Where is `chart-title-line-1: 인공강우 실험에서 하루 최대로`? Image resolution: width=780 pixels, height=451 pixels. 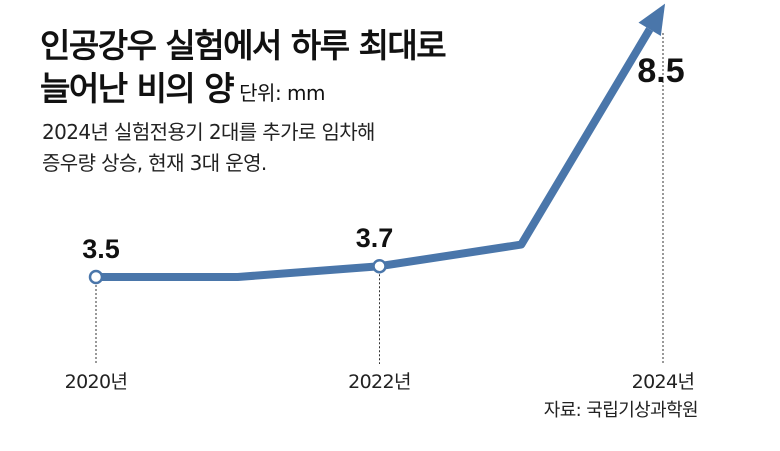 chart-title-line-1: 인공강우 실험에서 하루 최대로 is located at coordinates (243, 45).